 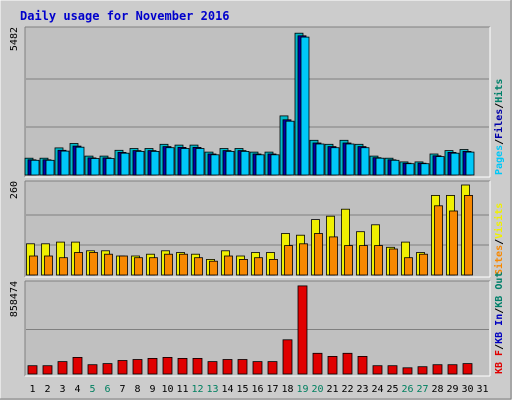 What do you see at coordinates (499, 329) in the screenshot?
I see `legend-entry-bottom-2: KB In` at bounding box center [499, 329].